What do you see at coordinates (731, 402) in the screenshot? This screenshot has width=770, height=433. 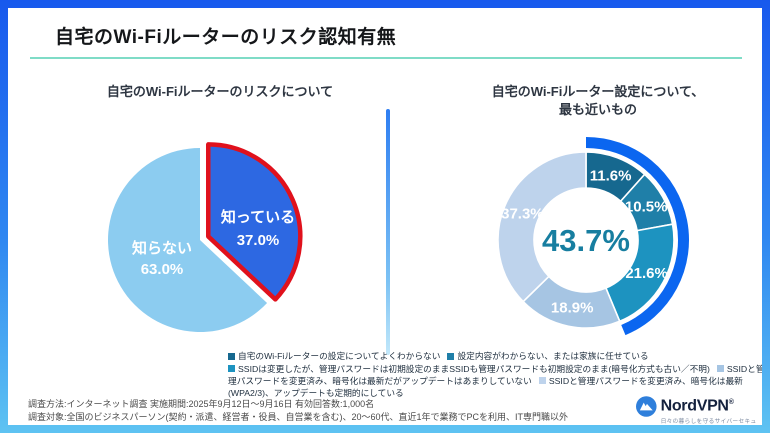 I see `registered-mark: ®` at bounding box center [731, 402].